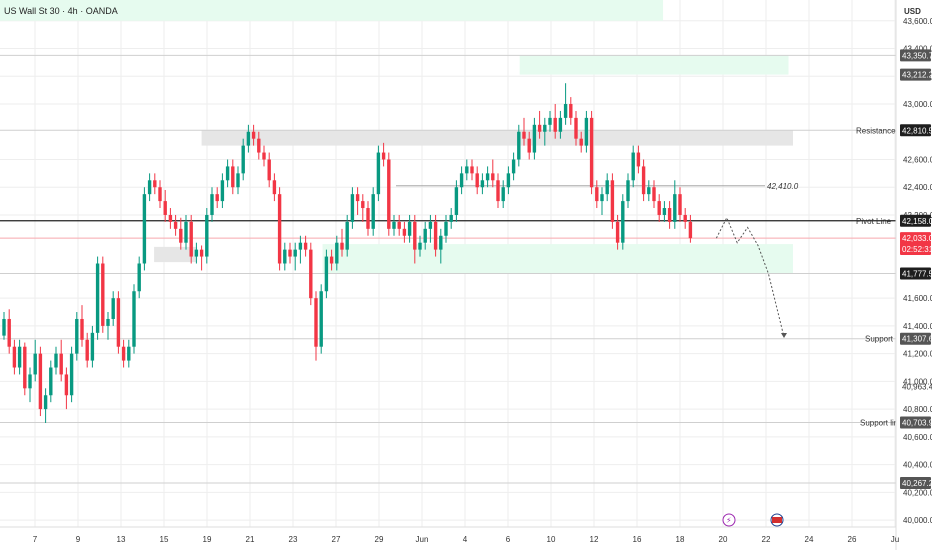 This screenshot has height=550, width=932. I want to click on y-tick-label: 40,000.0, so click(917, 520).